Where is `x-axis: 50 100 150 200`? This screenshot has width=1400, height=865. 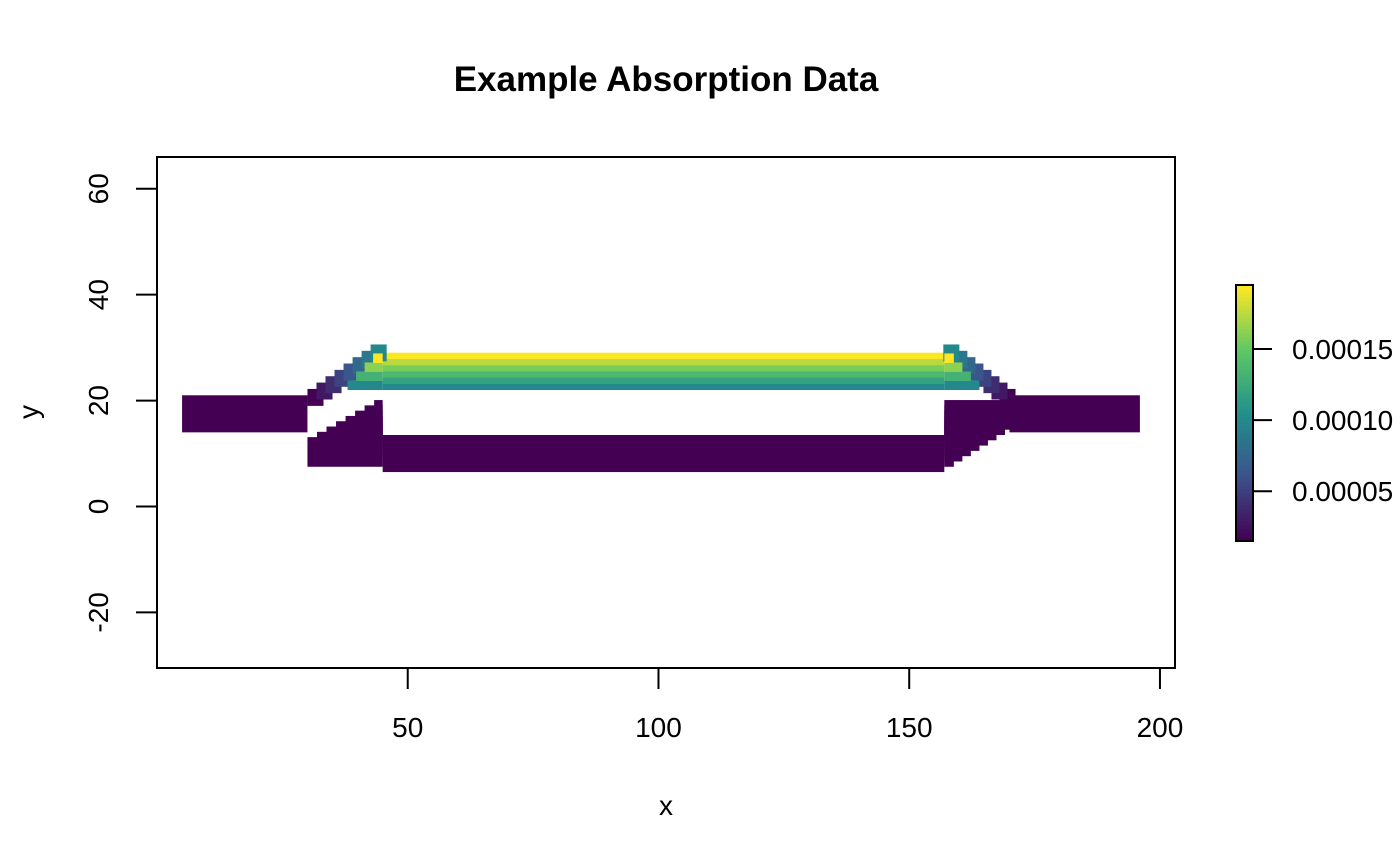
x-axis: 50 100 150 200 is located at coordinates (788, 705).